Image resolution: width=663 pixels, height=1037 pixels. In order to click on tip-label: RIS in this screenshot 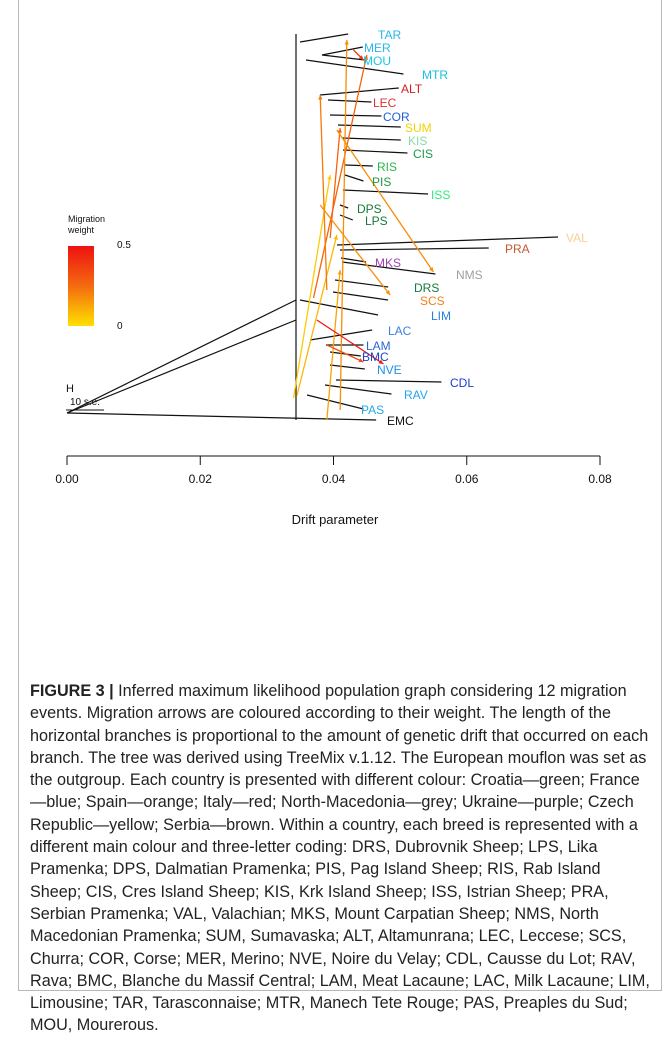, I will do `click(387, 167)`.